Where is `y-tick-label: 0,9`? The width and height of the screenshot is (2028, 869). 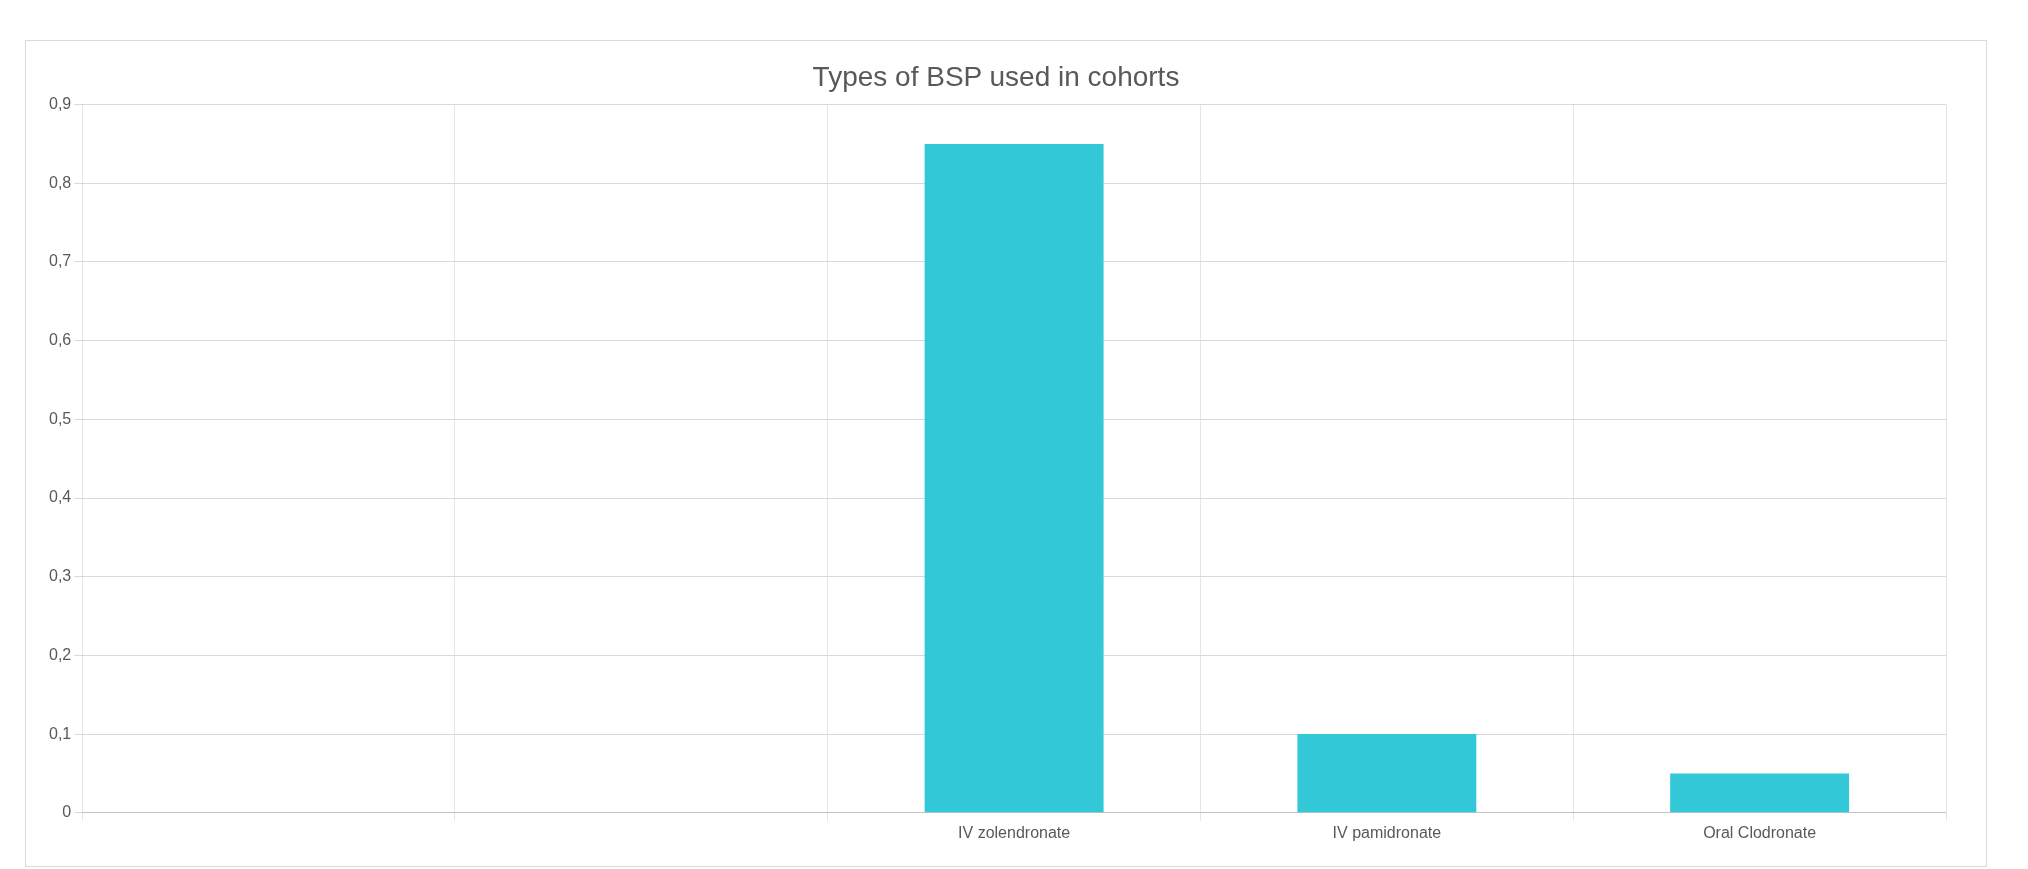 y-tick-label: 0,9 is located at coordinates (60, 104).